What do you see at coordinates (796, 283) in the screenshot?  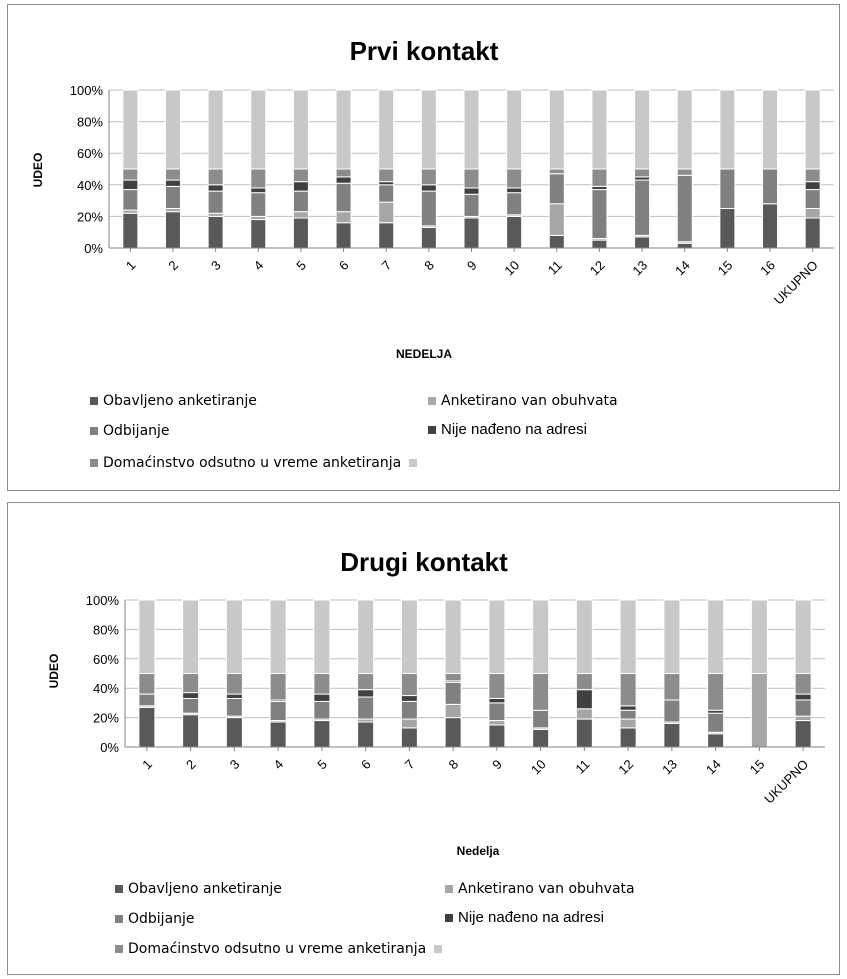 I see `x-tick-label: UKUPNO` at bounding box center [796, 283].